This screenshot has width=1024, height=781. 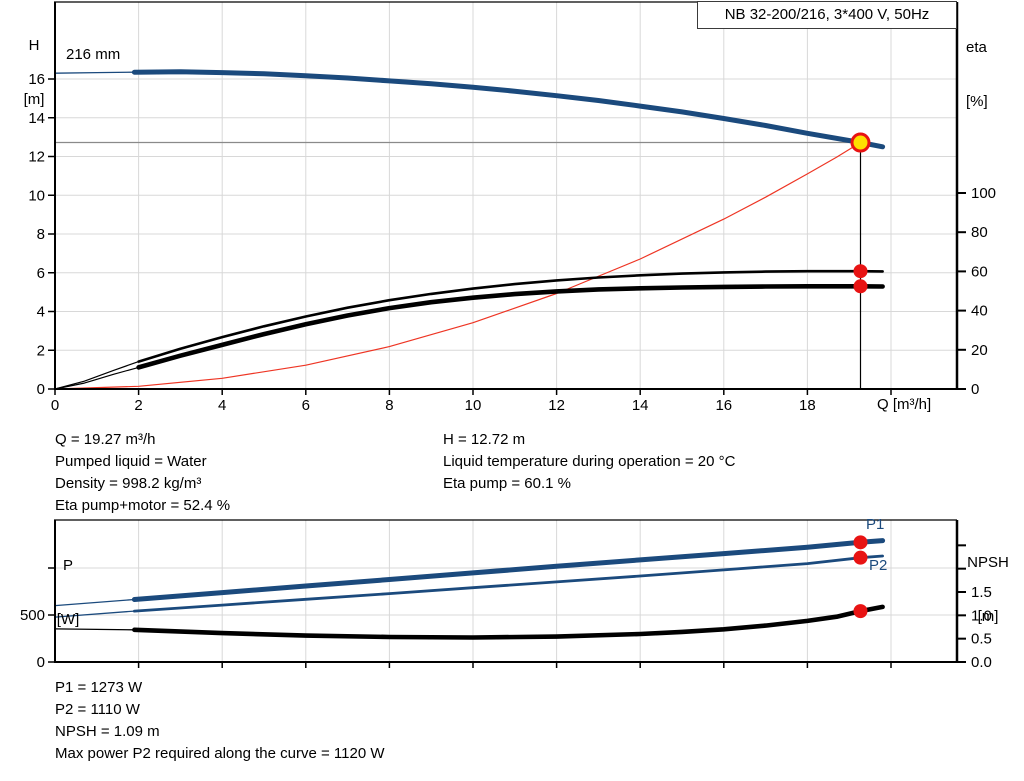 What do you see at coordinates (105, 439) in the screenshot?
I see `info-flow: Q = 19.27 m³/h` at bounding box center [105, 439].